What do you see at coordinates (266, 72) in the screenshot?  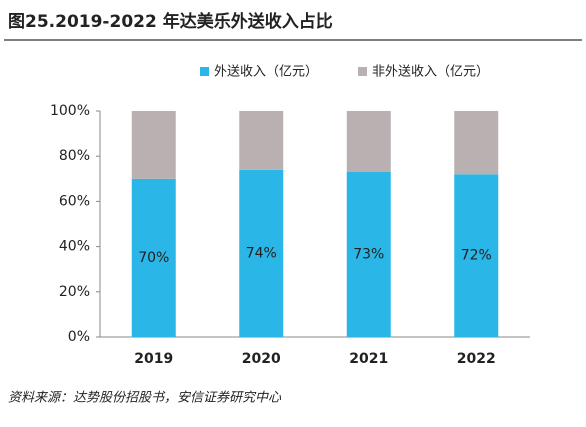 I see `legend-label: 外送收入（亿元）` at bounding box center [266, 72].